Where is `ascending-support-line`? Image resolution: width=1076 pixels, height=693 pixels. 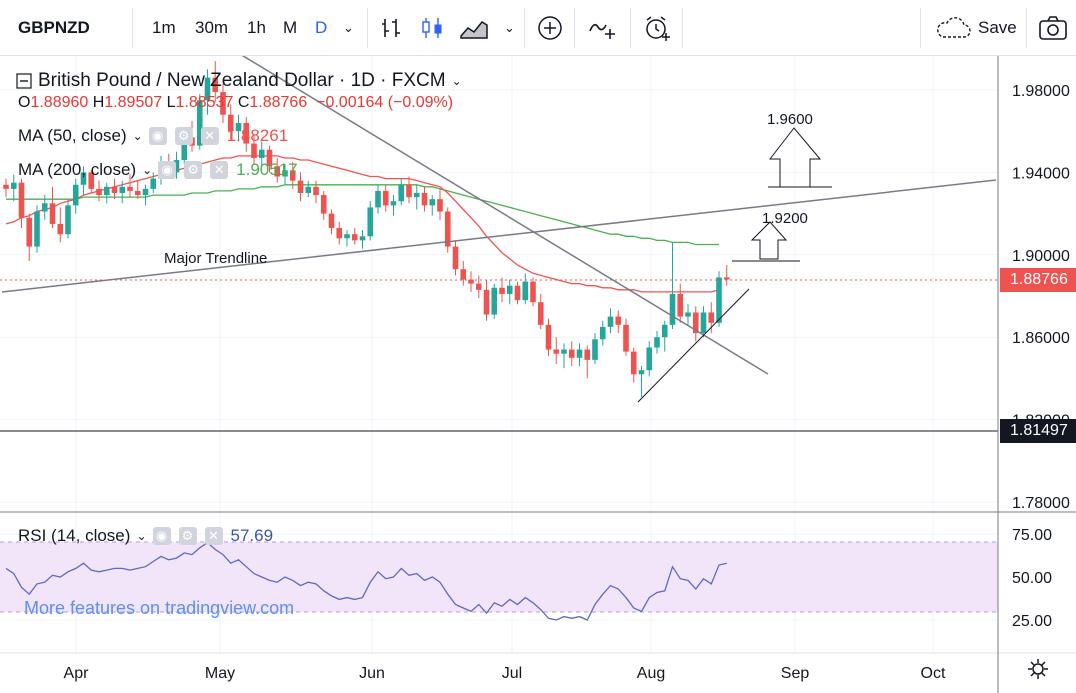 ascending-support-line is located at coordinates (693, 345).